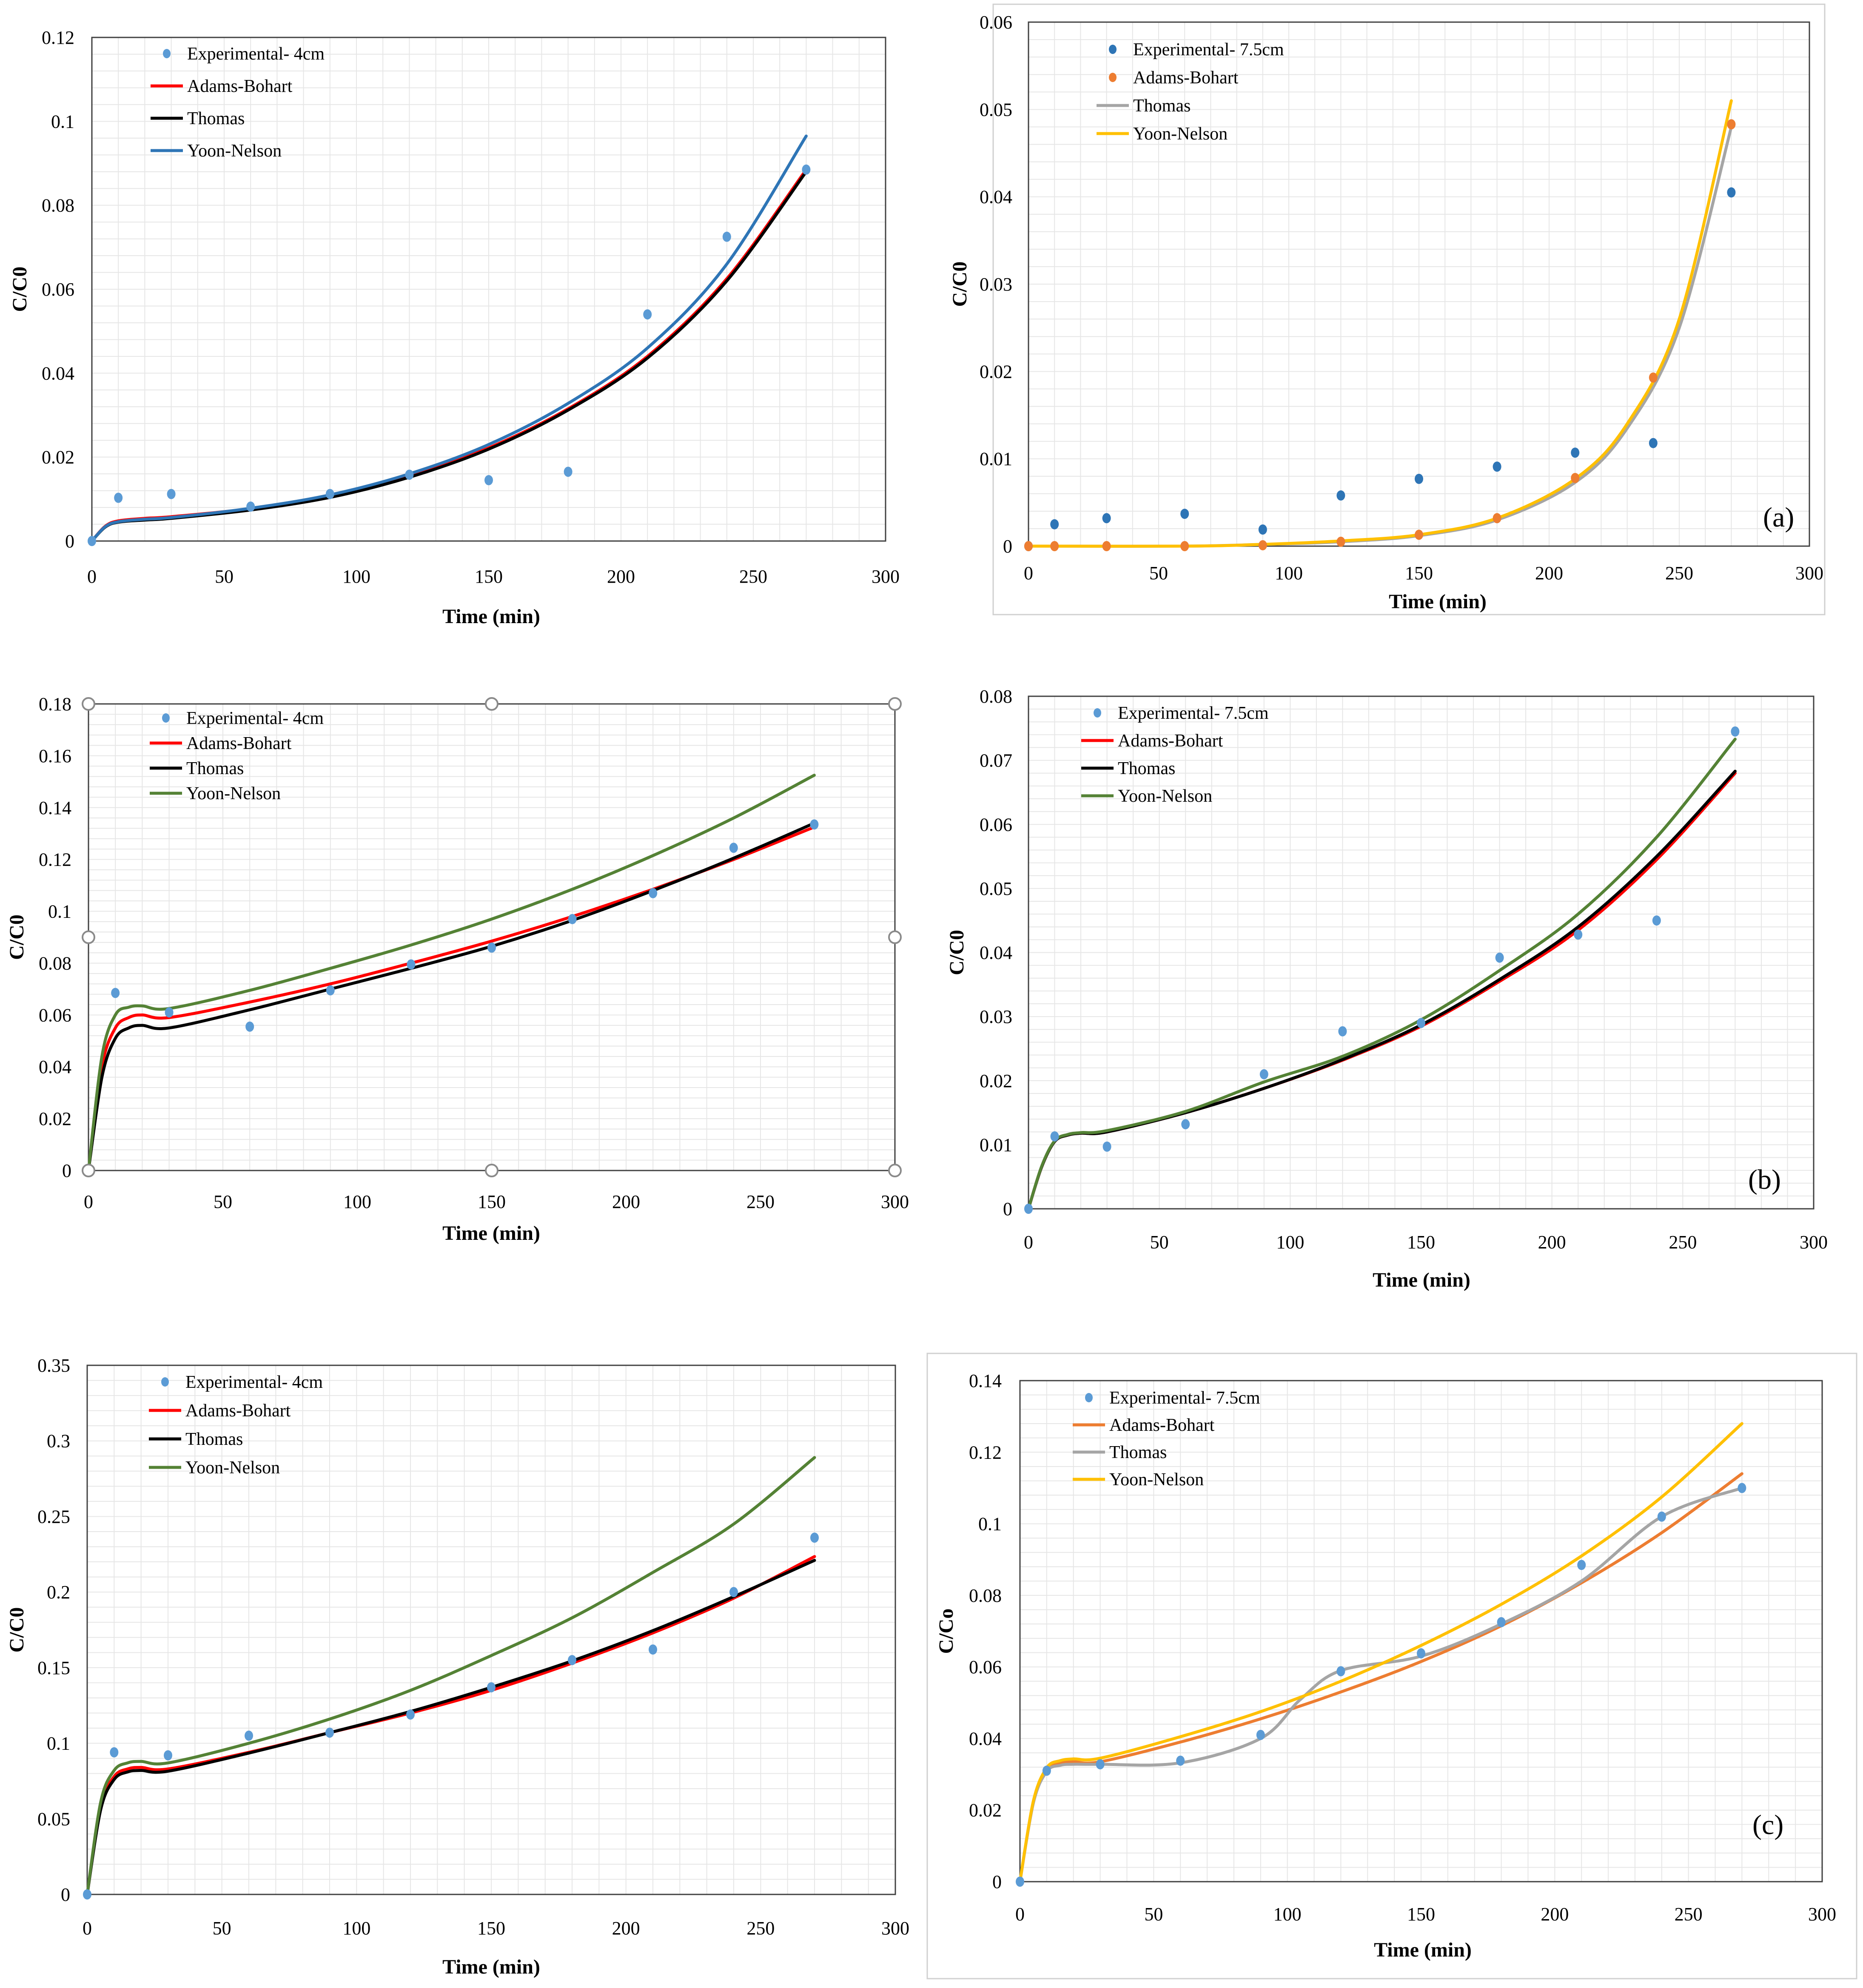 The width and height of the screenshot is (1863, 1988). What do you see at coordinates (960, 284) in the screenshot?
I see `y-axis-title: C/C0` at bounding box center [960, 284].